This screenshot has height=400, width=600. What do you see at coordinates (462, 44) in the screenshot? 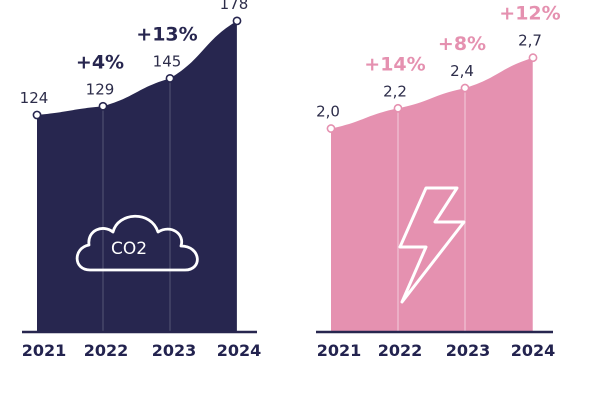
I see `change-label: +8%` at bounding box center [462, 44].